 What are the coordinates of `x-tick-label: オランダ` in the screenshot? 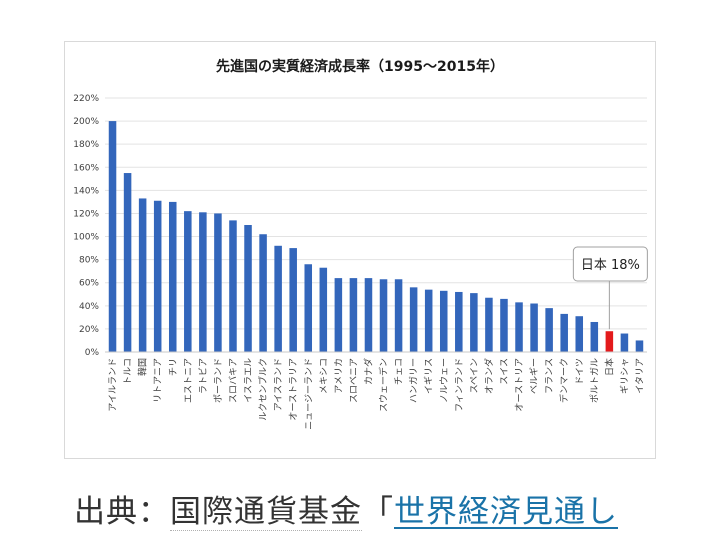 It's located at (489, 376).